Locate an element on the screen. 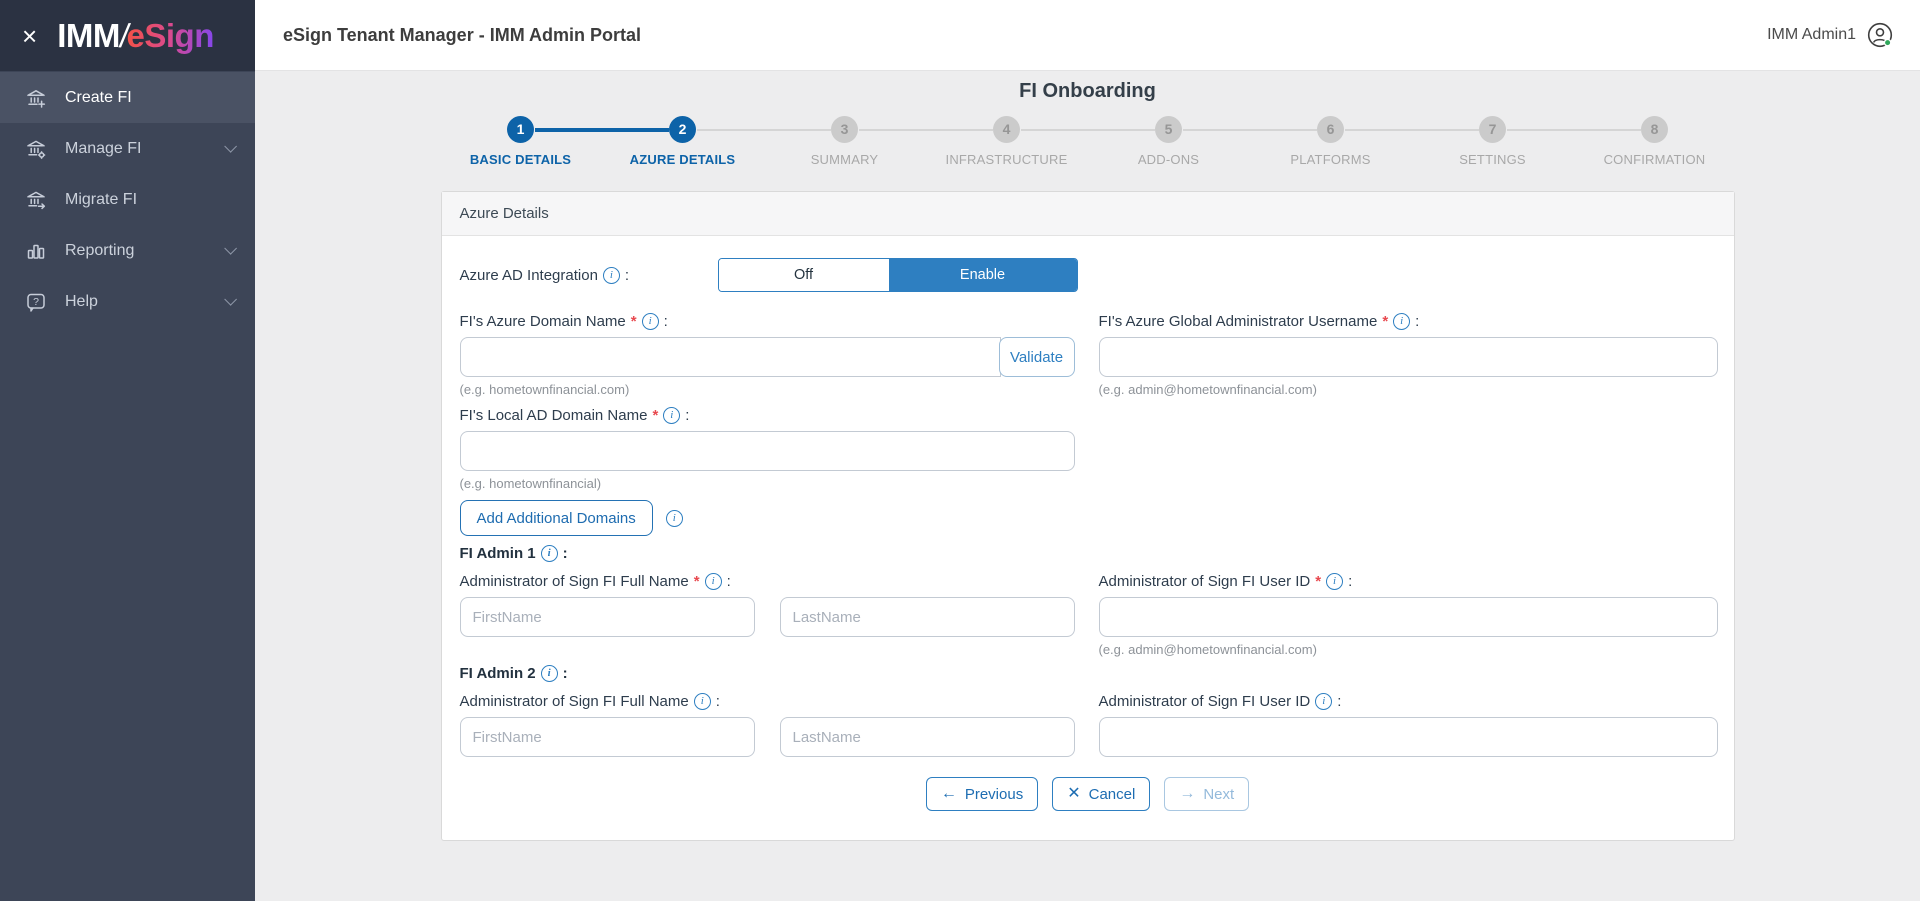 The image size is (1920, 901). admin1-lastname-input is located at coordinates (927, 617).